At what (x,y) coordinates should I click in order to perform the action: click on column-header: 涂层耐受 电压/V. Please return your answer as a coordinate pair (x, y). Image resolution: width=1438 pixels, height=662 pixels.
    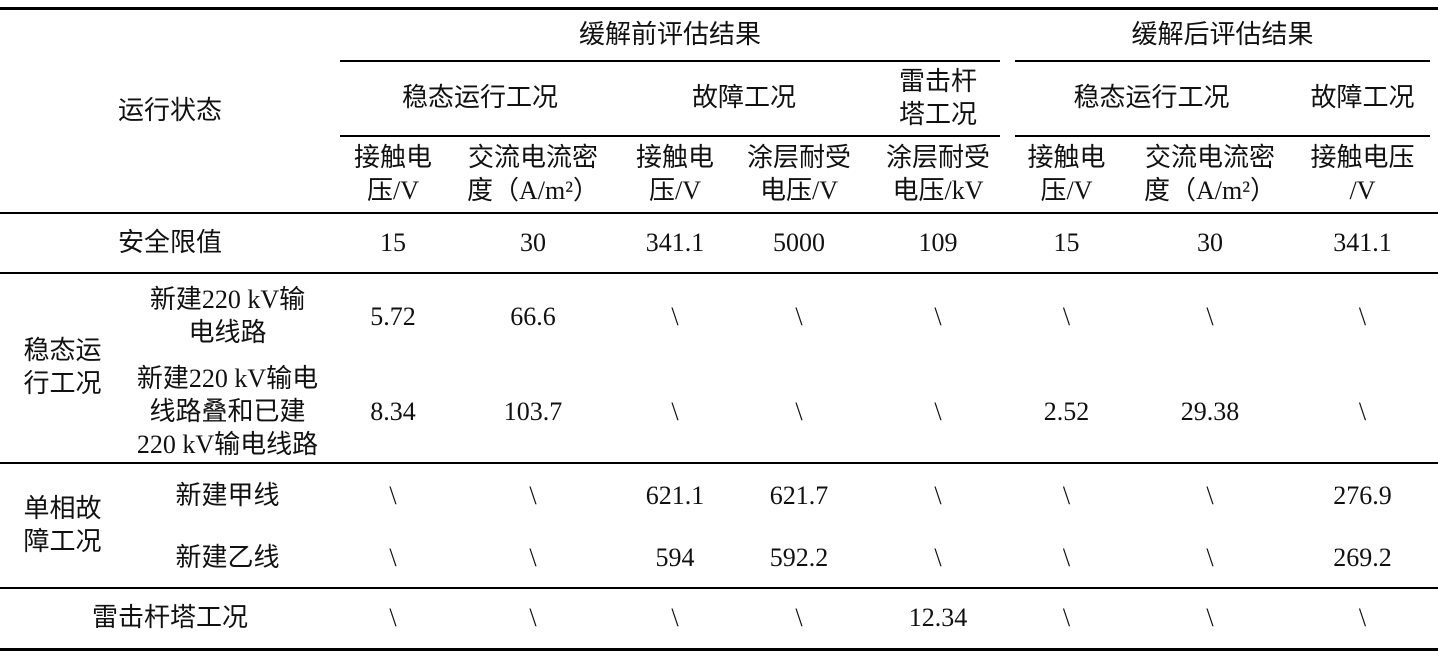
    Looking at the image, I should click on (798, 173).